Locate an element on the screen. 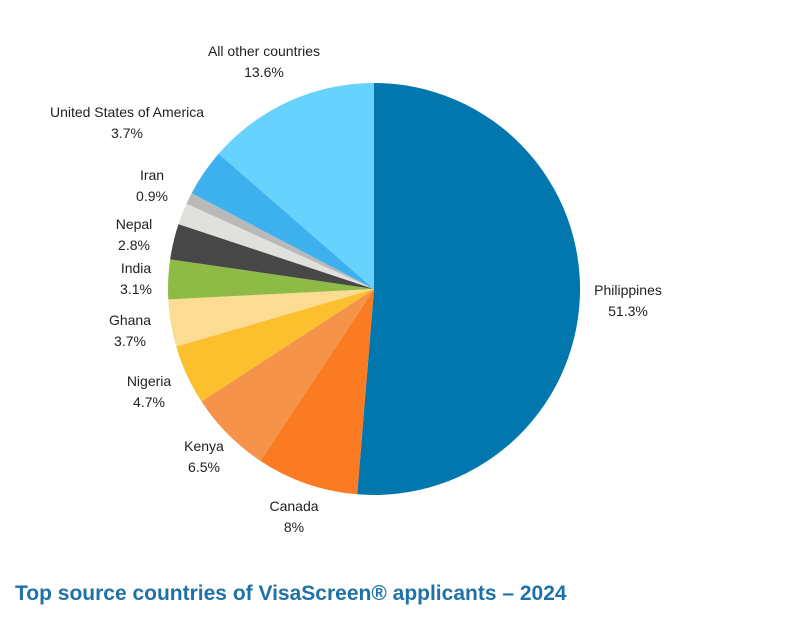  slice-label-canada: Canada 8% is located at coordinates (293, 516).